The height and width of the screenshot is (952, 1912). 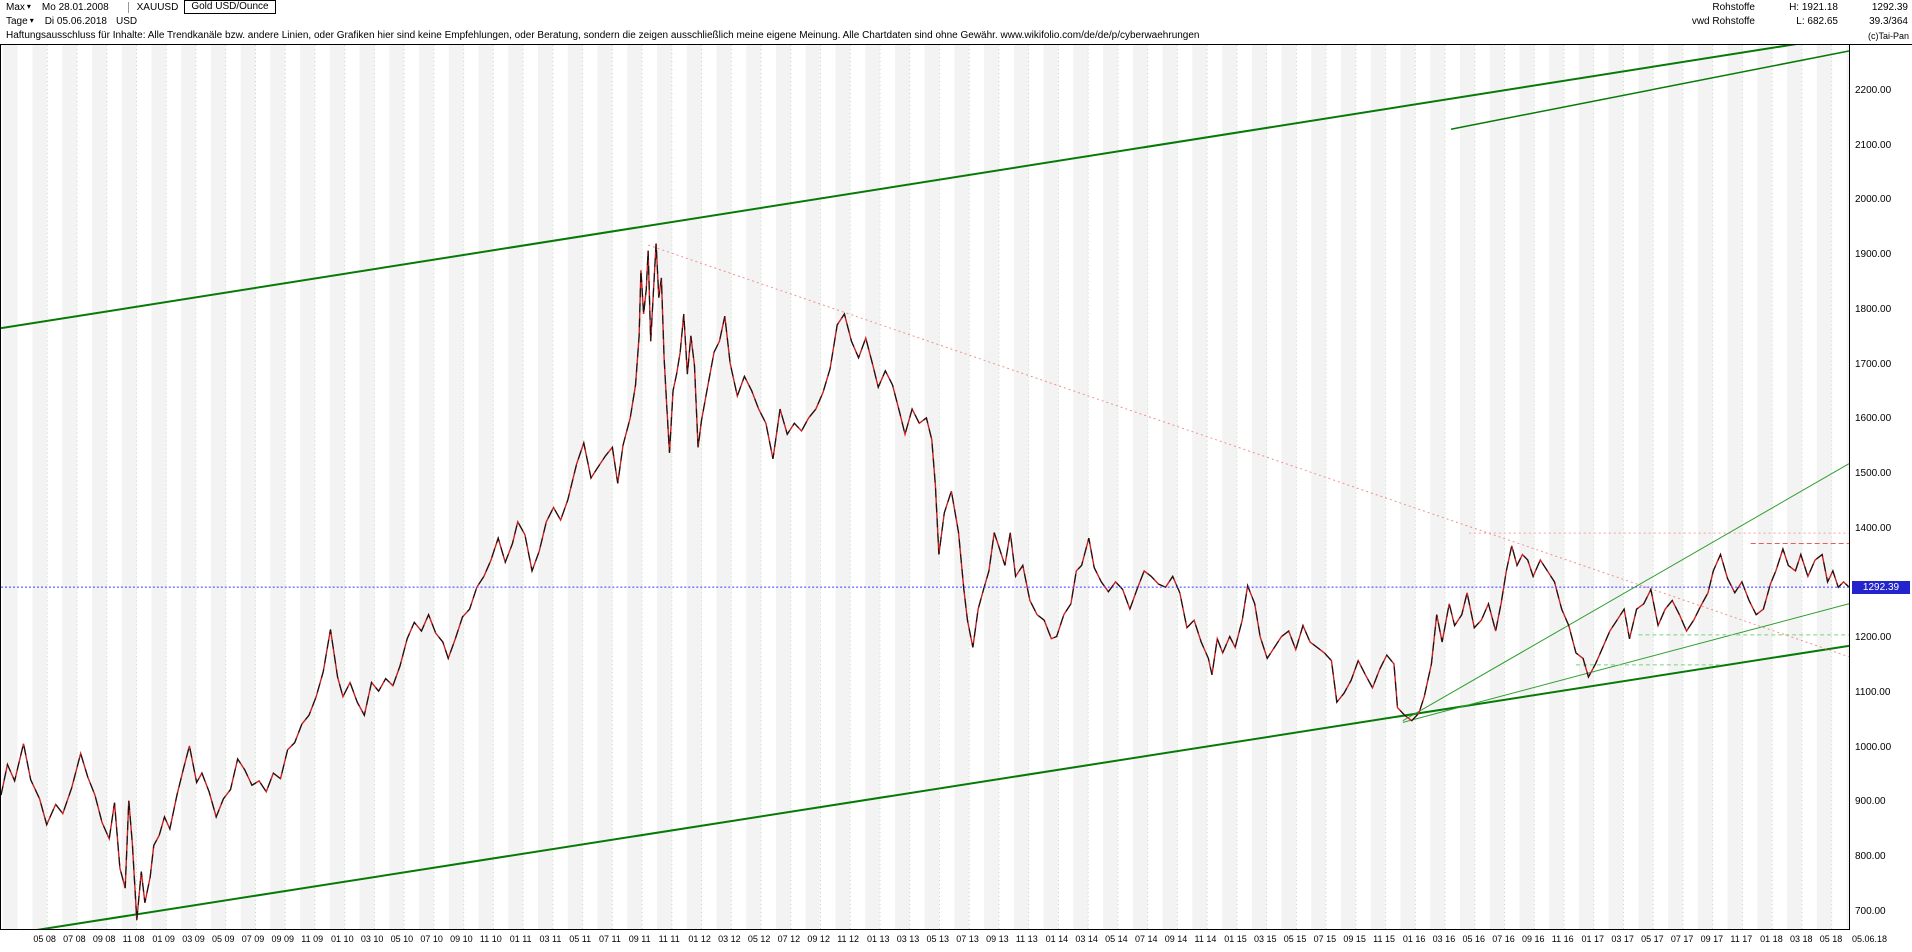 I want to click on time-axis-label: 07 12, so click(x=789, y=939).